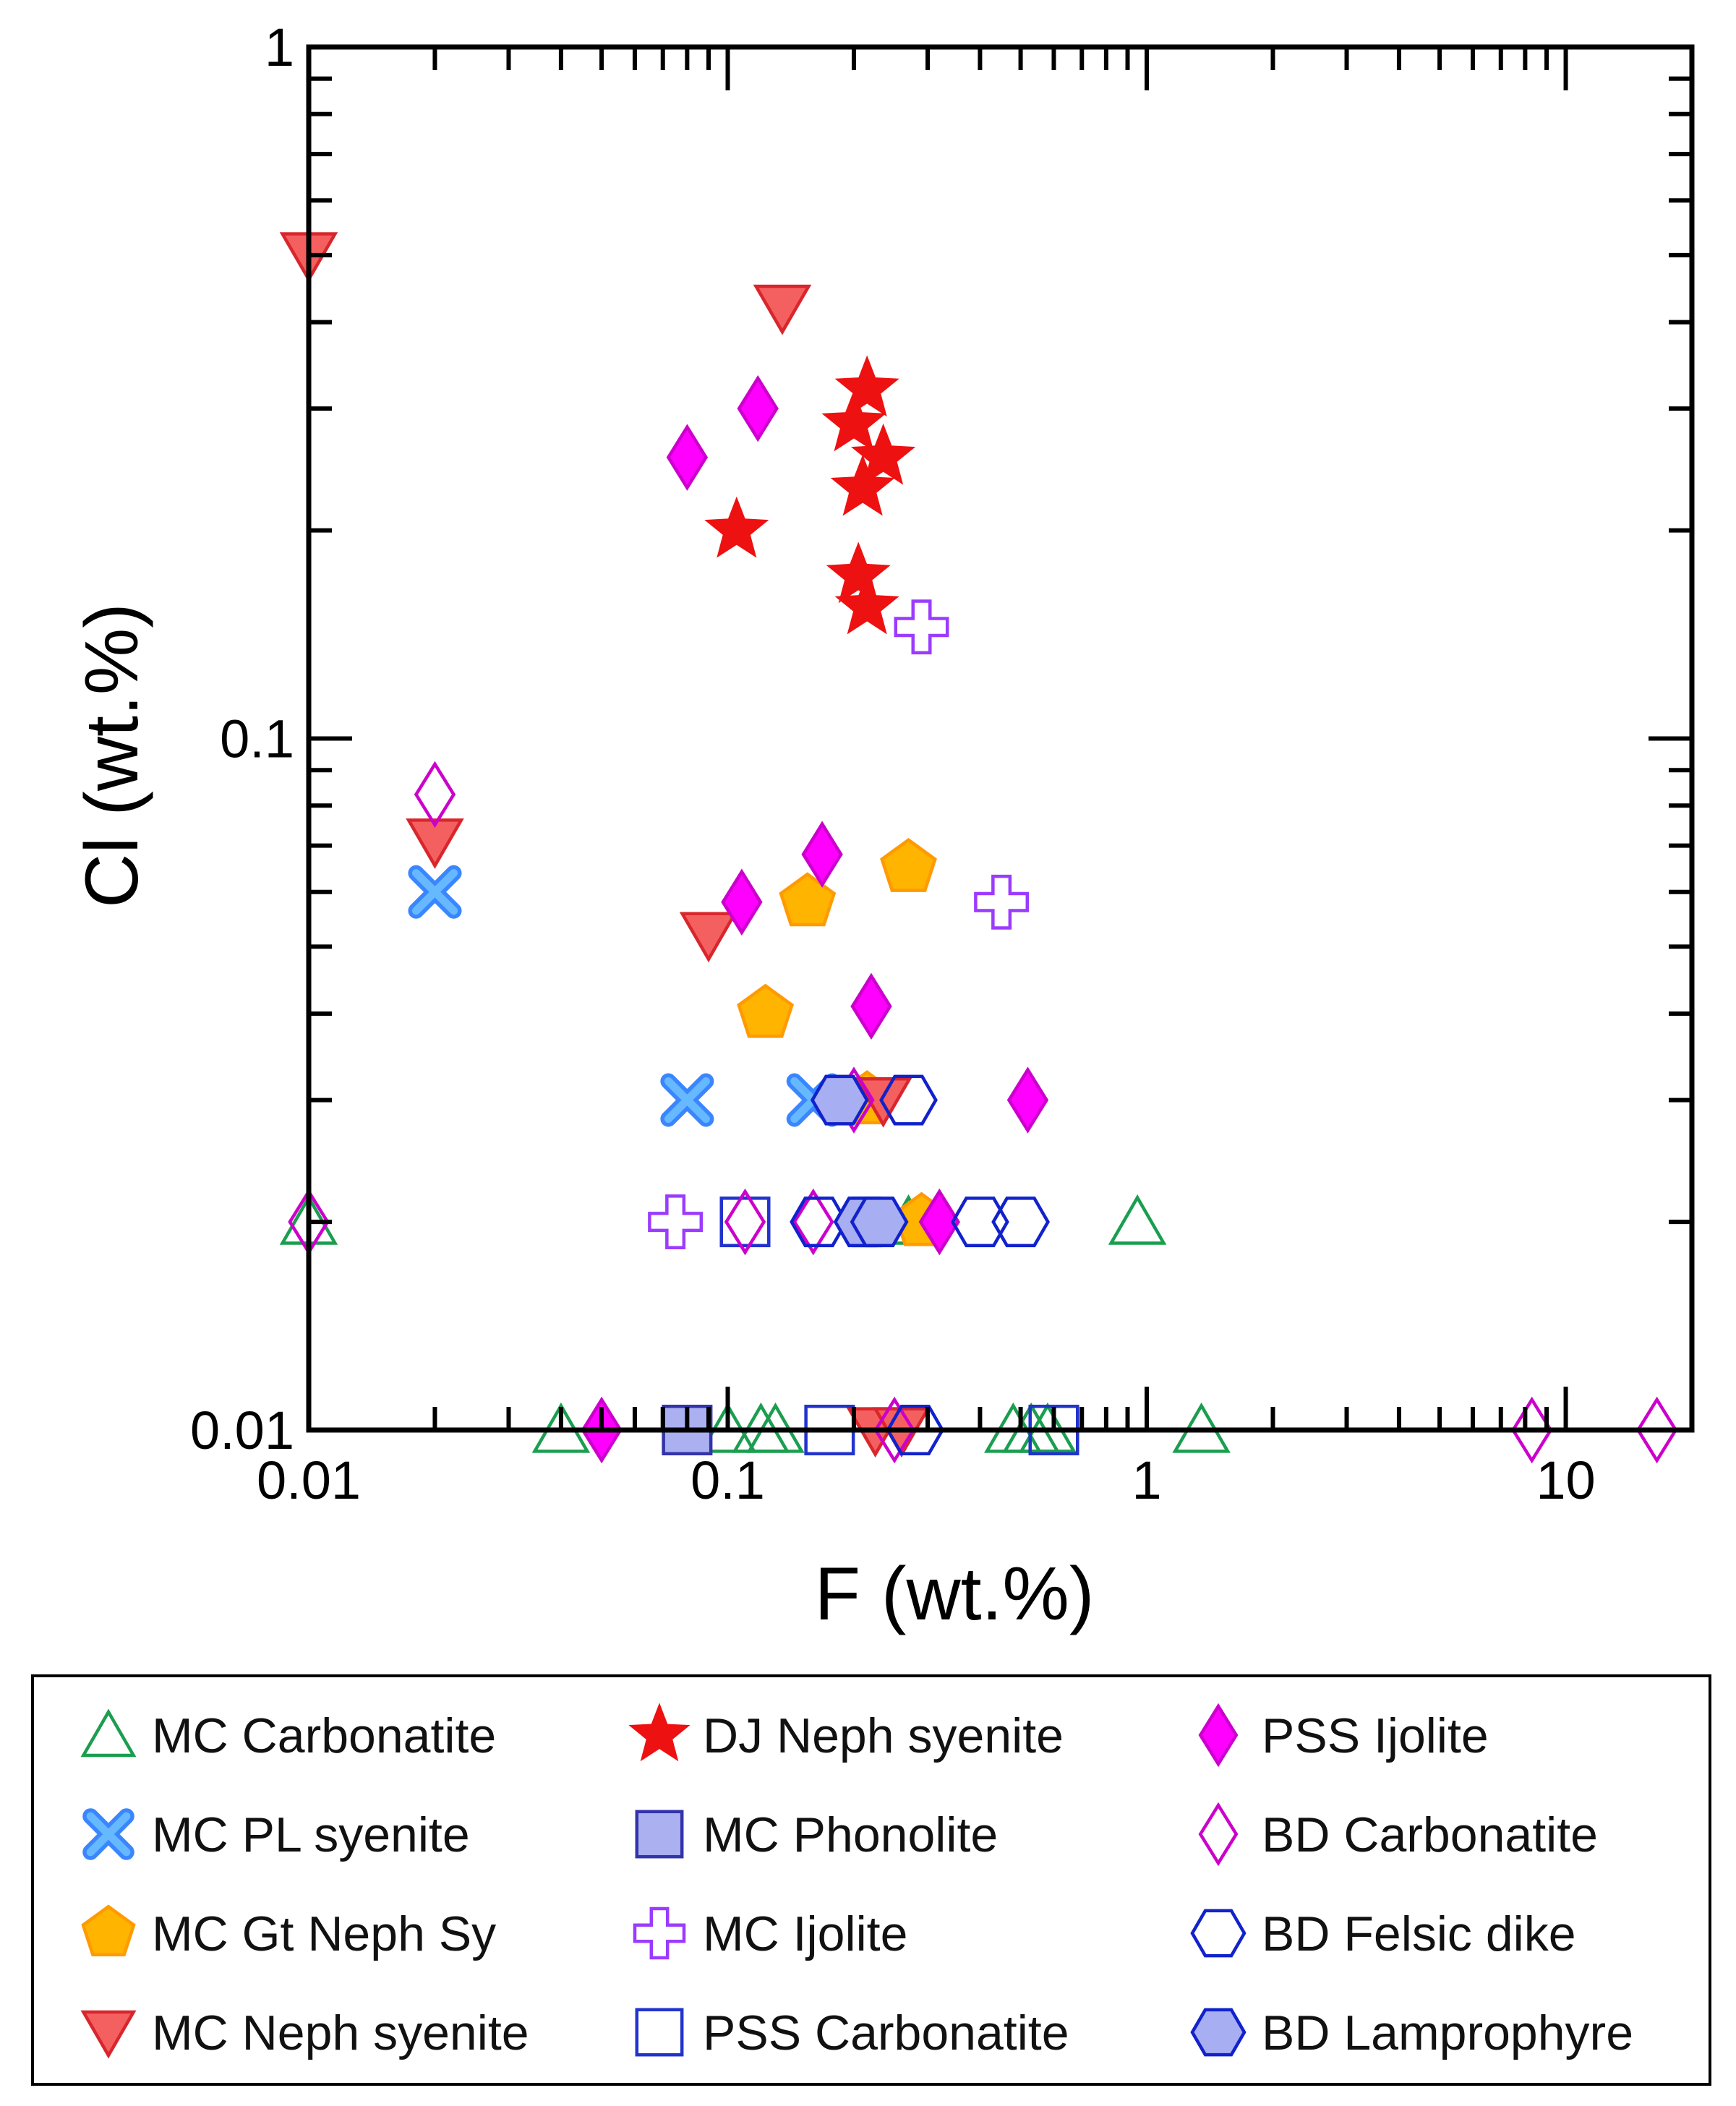 The image size is (1736, 2106). Describe the element at coordinates (886, 2033) in the screenshot. I see `legend-label: PSS Carbonatite` at that location.